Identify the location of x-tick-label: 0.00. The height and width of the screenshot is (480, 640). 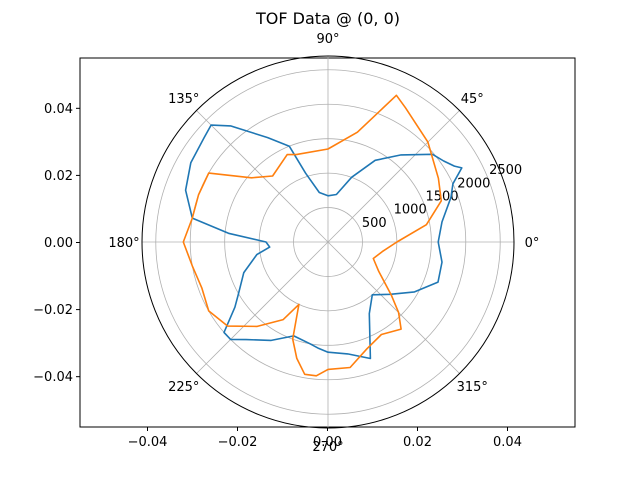
(327, 442).